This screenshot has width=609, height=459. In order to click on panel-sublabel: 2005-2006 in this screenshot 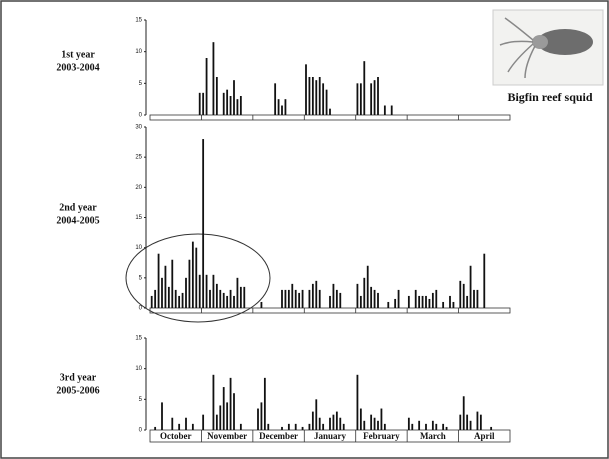, I will do `click(77, 390)`.